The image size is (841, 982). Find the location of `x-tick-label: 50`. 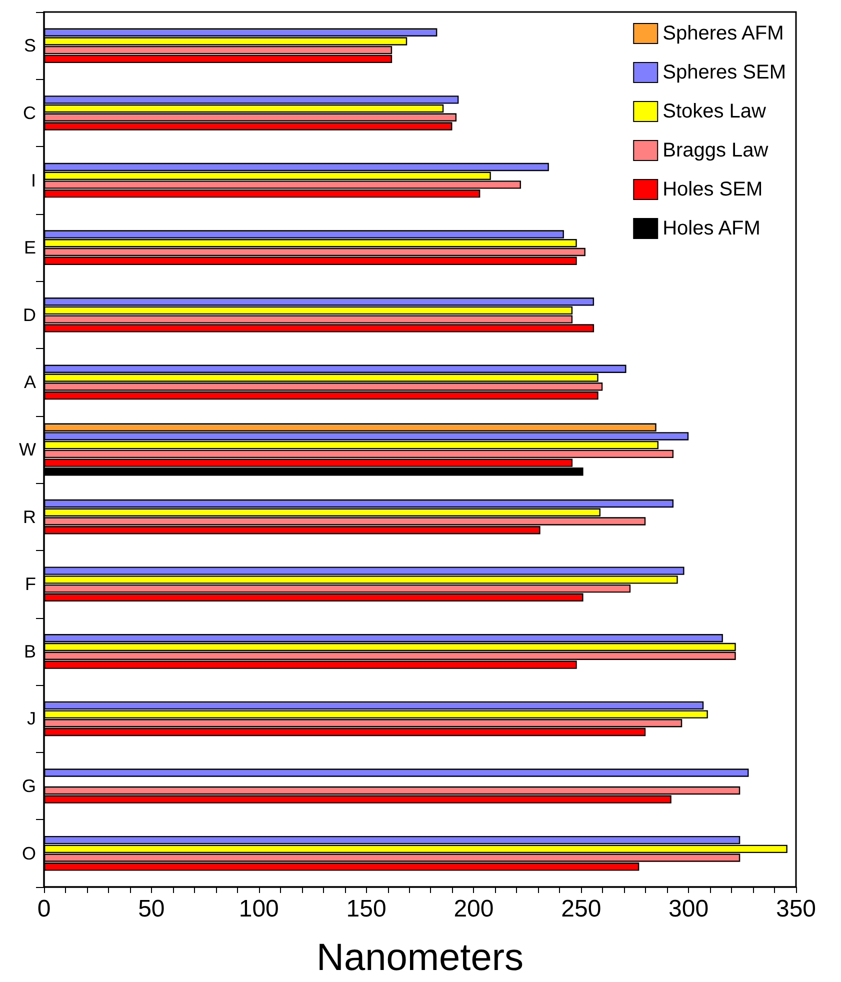

x-tick-label: 50 is located at coordinates (151, 909).